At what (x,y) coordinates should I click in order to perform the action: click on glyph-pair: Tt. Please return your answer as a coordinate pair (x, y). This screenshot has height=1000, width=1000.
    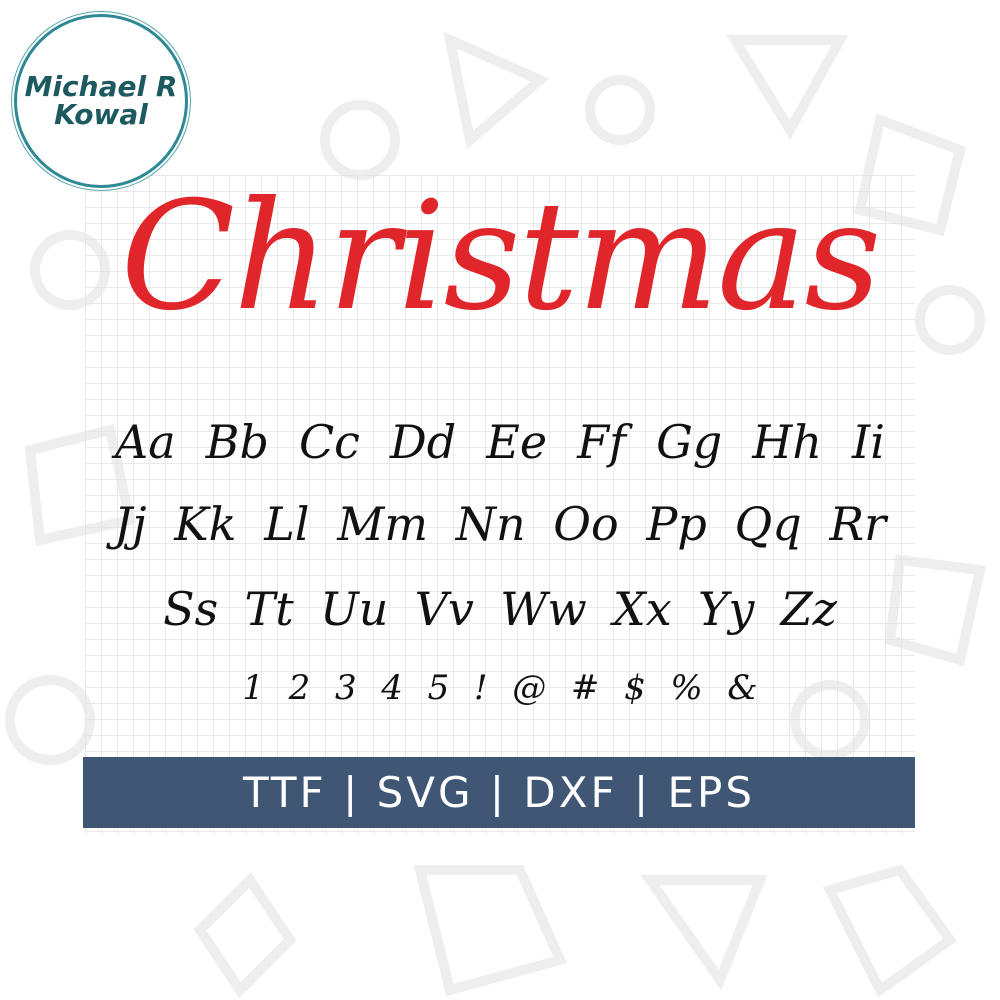
    Looking at the image, I should click on (269, 609).